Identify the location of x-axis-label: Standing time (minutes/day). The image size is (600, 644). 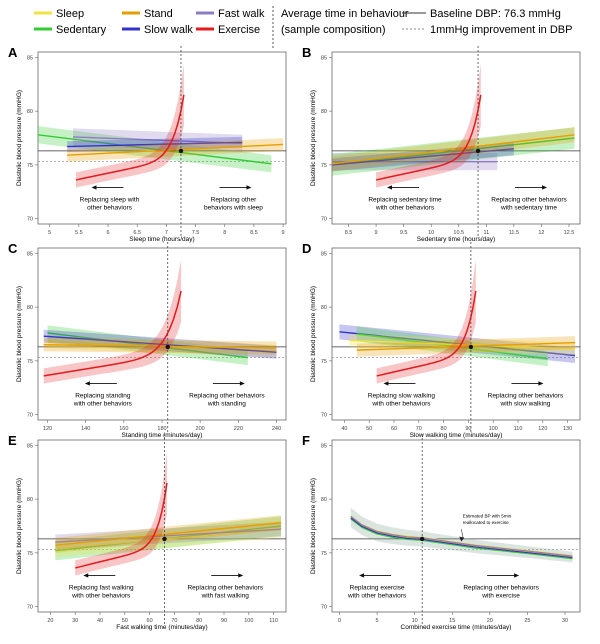
(162, 435).